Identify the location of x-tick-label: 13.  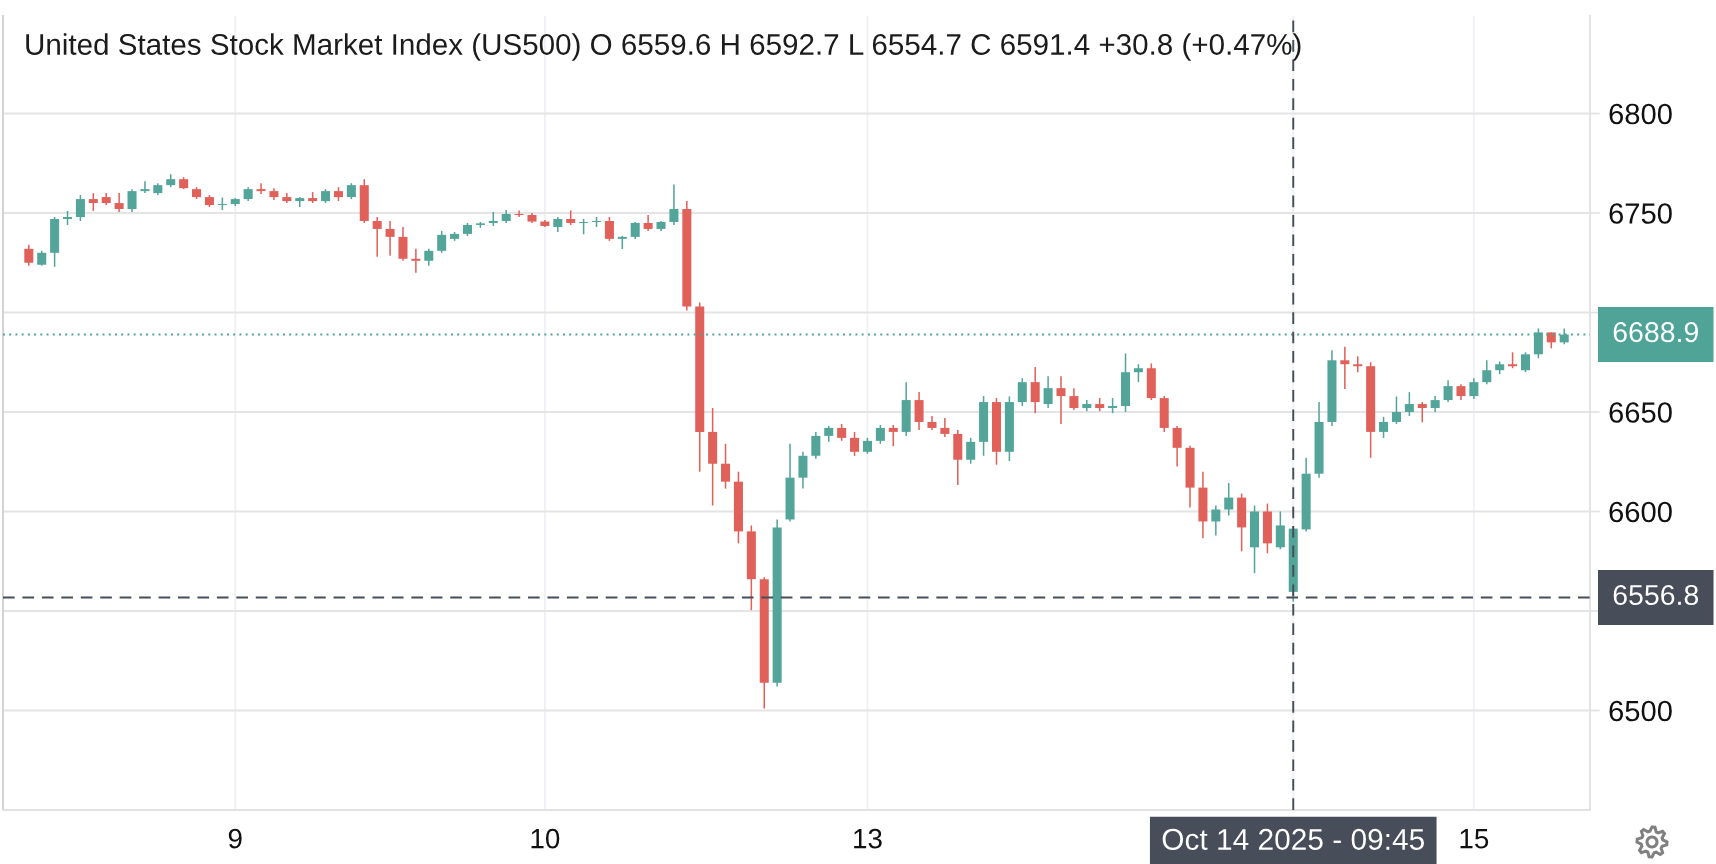
(868, 838).